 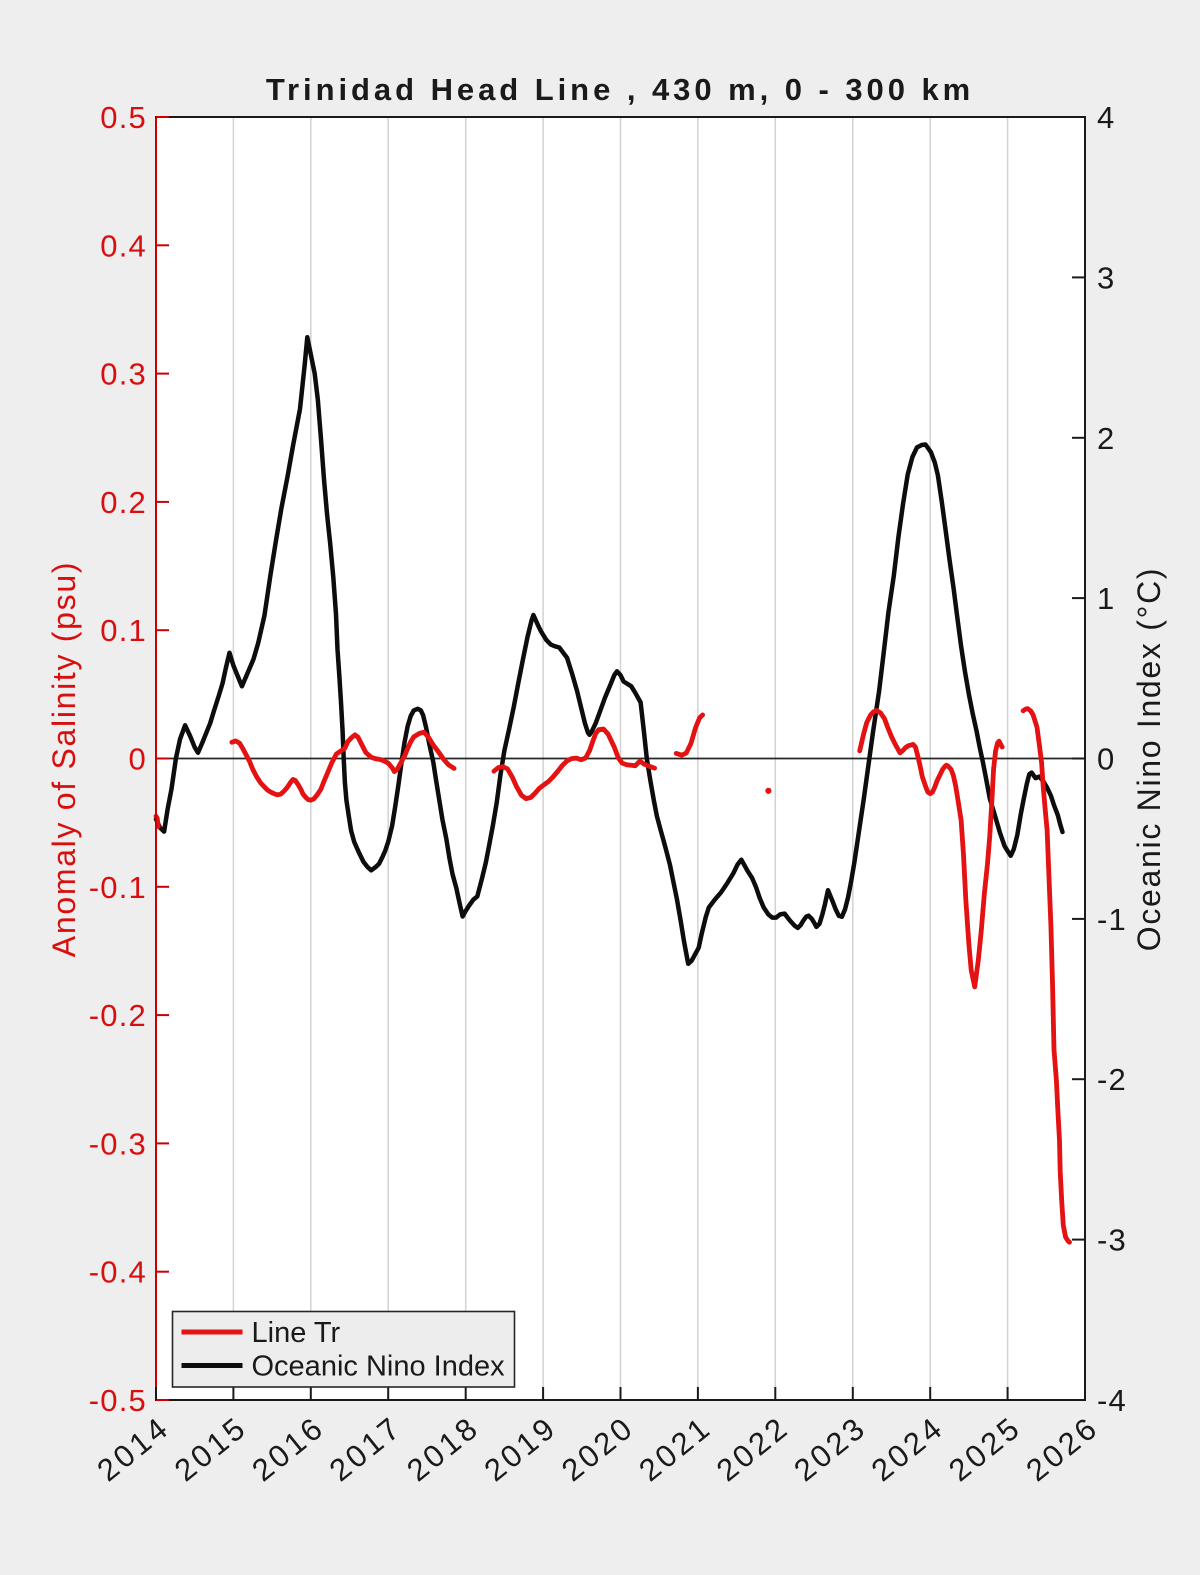 I want to click on svg-text: Anomaly of Salinity (psu), so click(x=64, y=759).